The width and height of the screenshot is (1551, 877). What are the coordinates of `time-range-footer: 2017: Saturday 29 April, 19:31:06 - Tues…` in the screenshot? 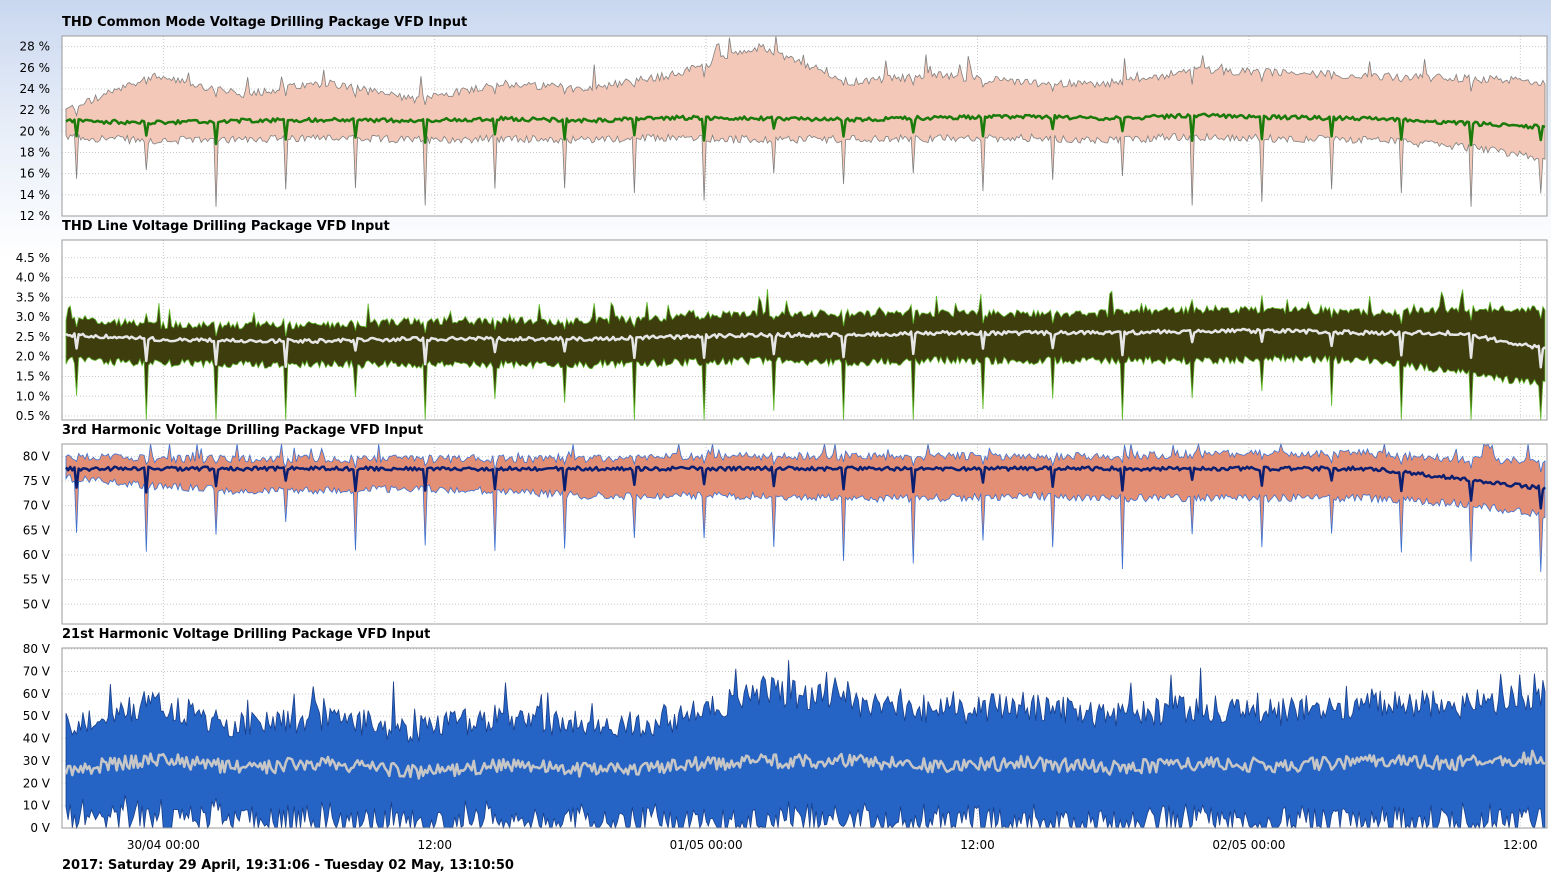 It's located at (288, 865).